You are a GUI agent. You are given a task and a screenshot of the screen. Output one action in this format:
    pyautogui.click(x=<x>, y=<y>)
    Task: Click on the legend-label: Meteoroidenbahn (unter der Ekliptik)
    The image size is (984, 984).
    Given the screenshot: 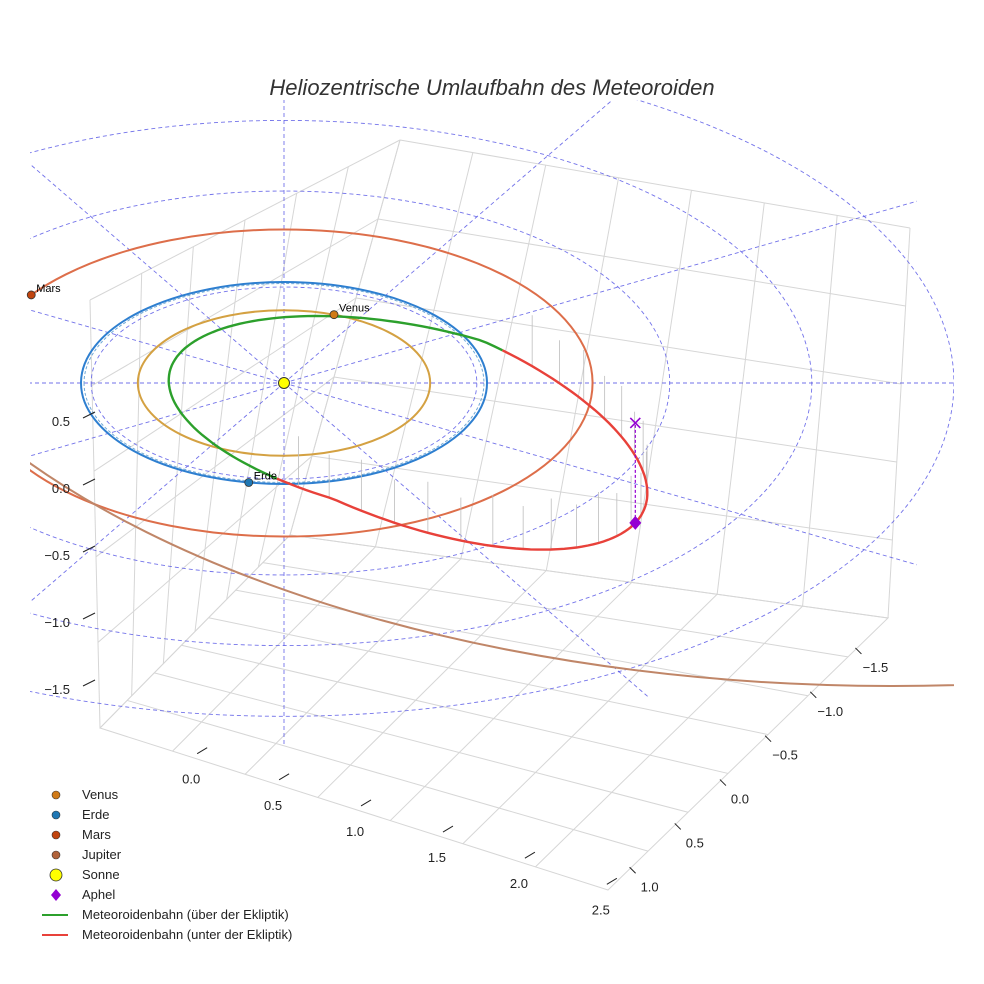 What is the action you would take?
    pyautogui.click(x=187, y=934)
    